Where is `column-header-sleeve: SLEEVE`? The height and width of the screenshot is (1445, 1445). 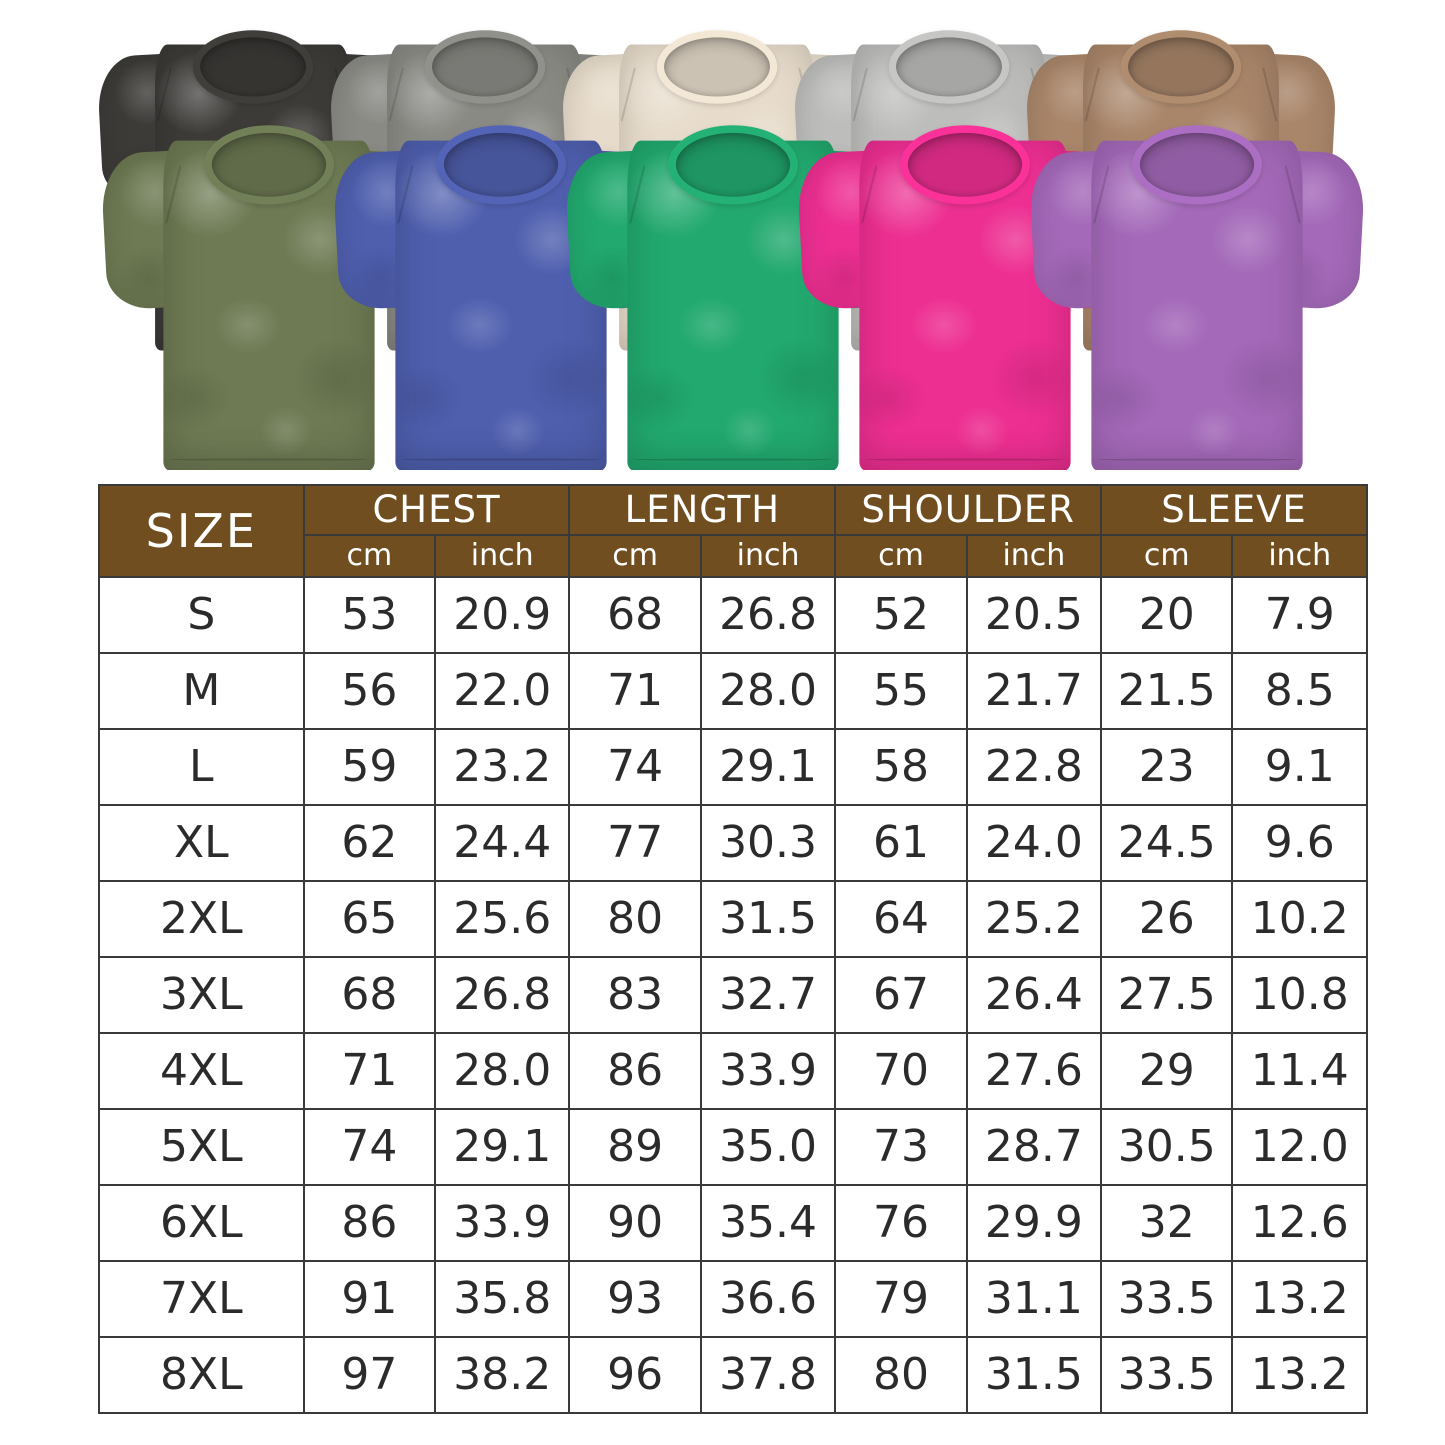 column-header-sleeve: SLEEVE is located at coordinates (1234, 510).